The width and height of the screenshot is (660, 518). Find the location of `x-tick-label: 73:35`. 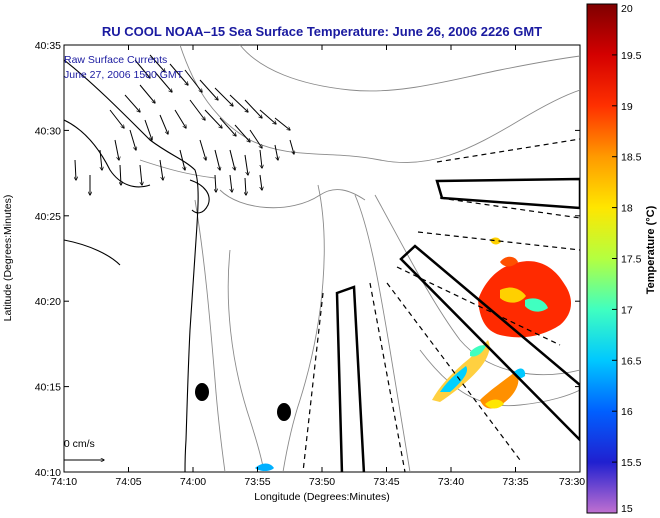

x-tick-label: 73:35 is located at coordinates (515, 482).